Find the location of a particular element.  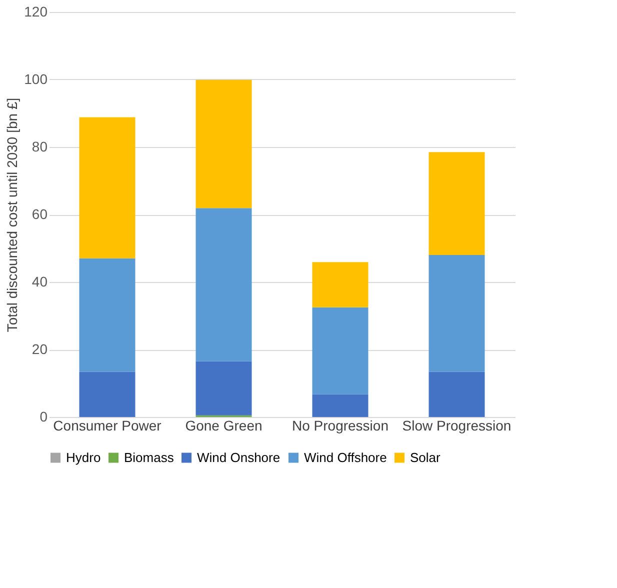

y-tick-label: 80 is located at coordinates (40, 146).